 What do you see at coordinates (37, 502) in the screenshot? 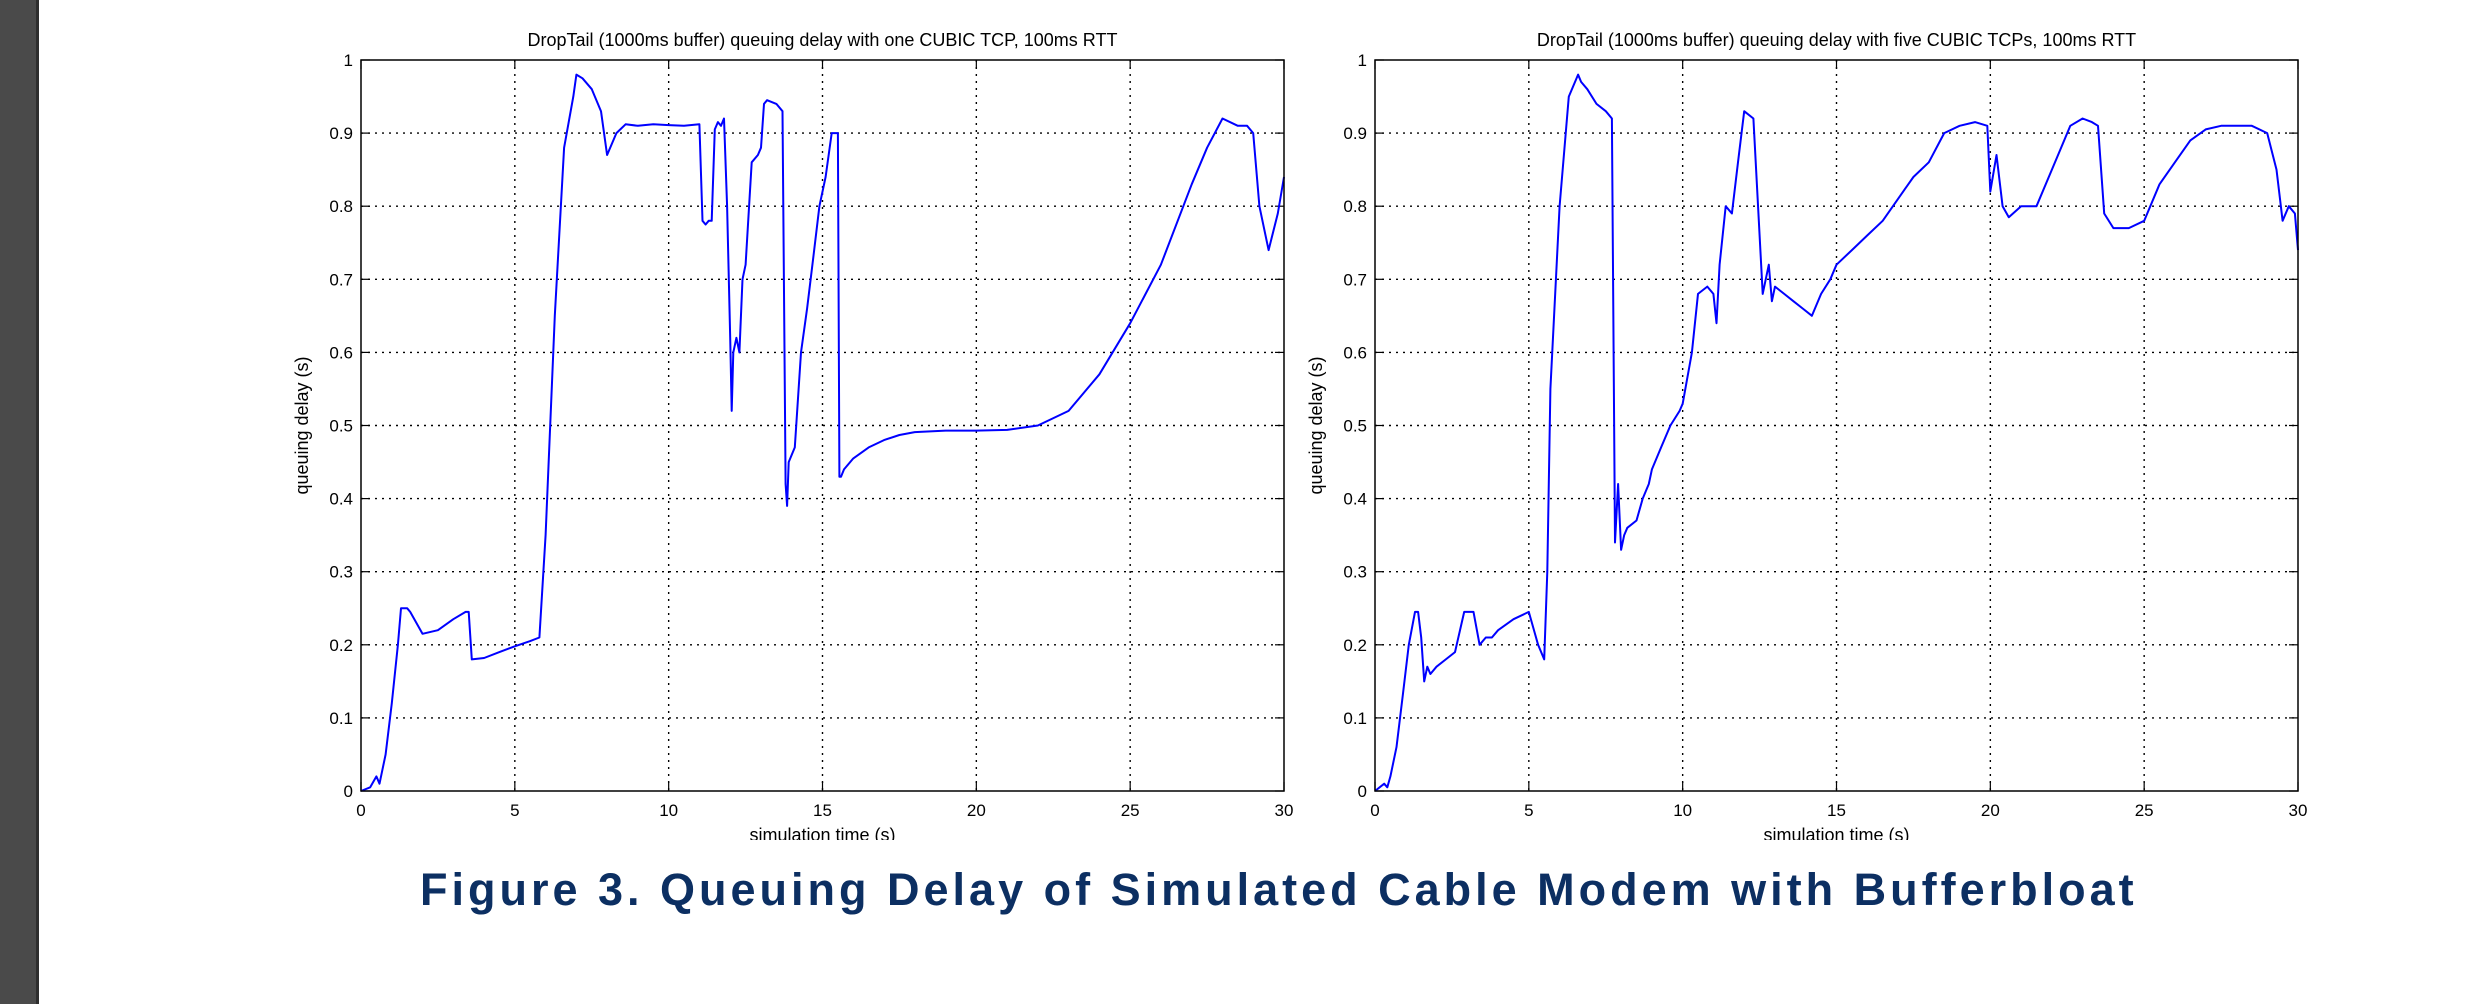
I see `left-frame-edge` at bounding box center [37, 502].